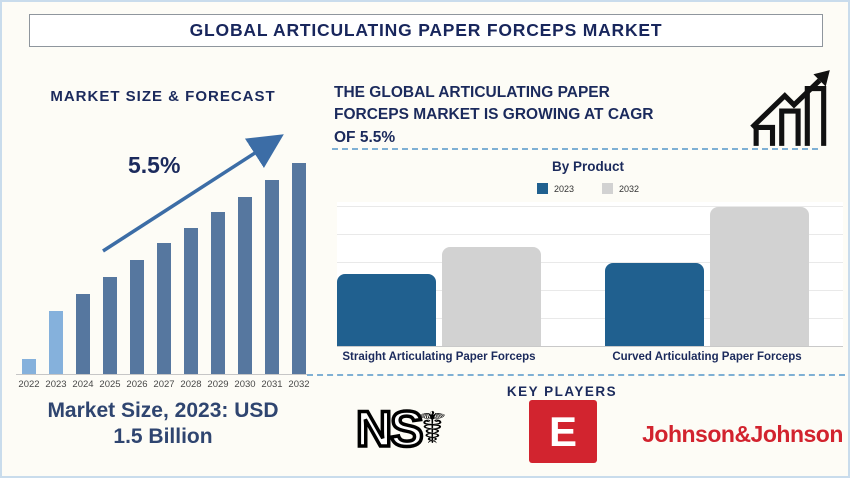  I want to click on forecast-bar-2029, so click(218, 268).